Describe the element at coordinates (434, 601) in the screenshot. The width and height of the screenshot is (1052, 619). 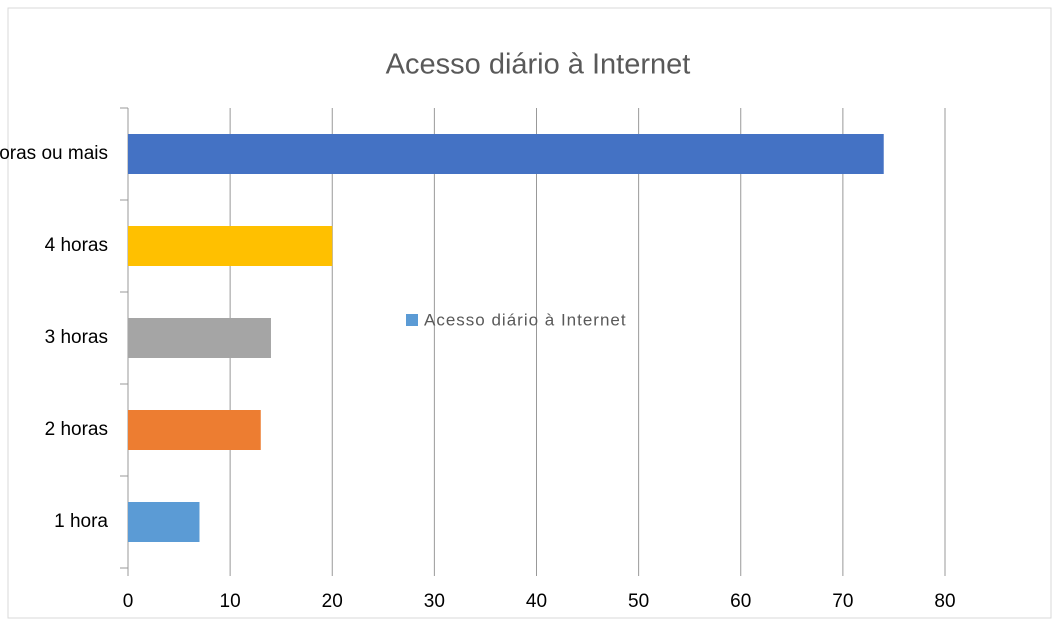
I see `x-tick-label: 30` at that location.